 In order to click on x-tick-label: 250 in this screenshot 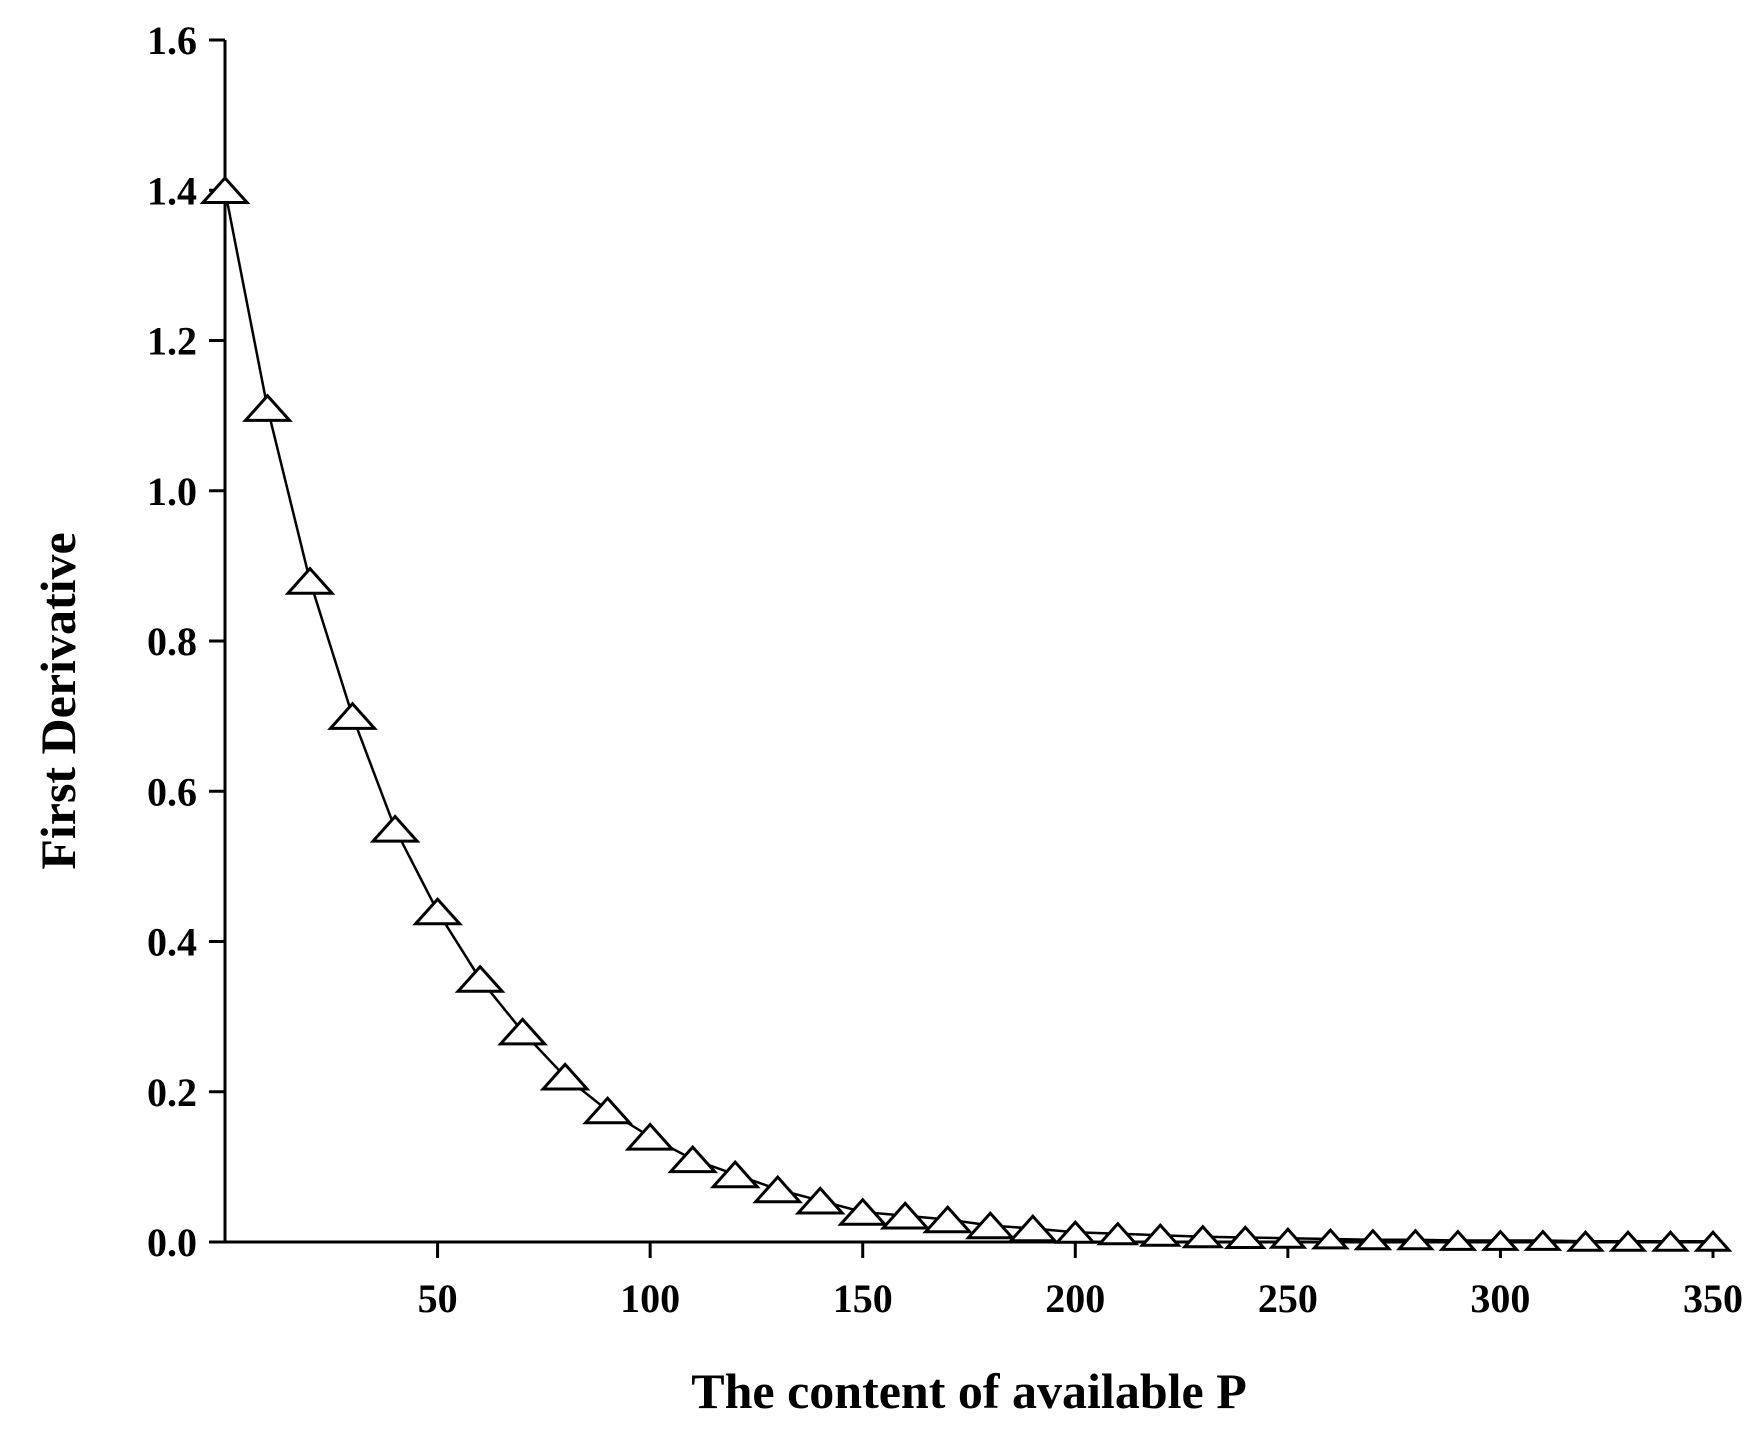, I will do `click(1288, 1298)`.